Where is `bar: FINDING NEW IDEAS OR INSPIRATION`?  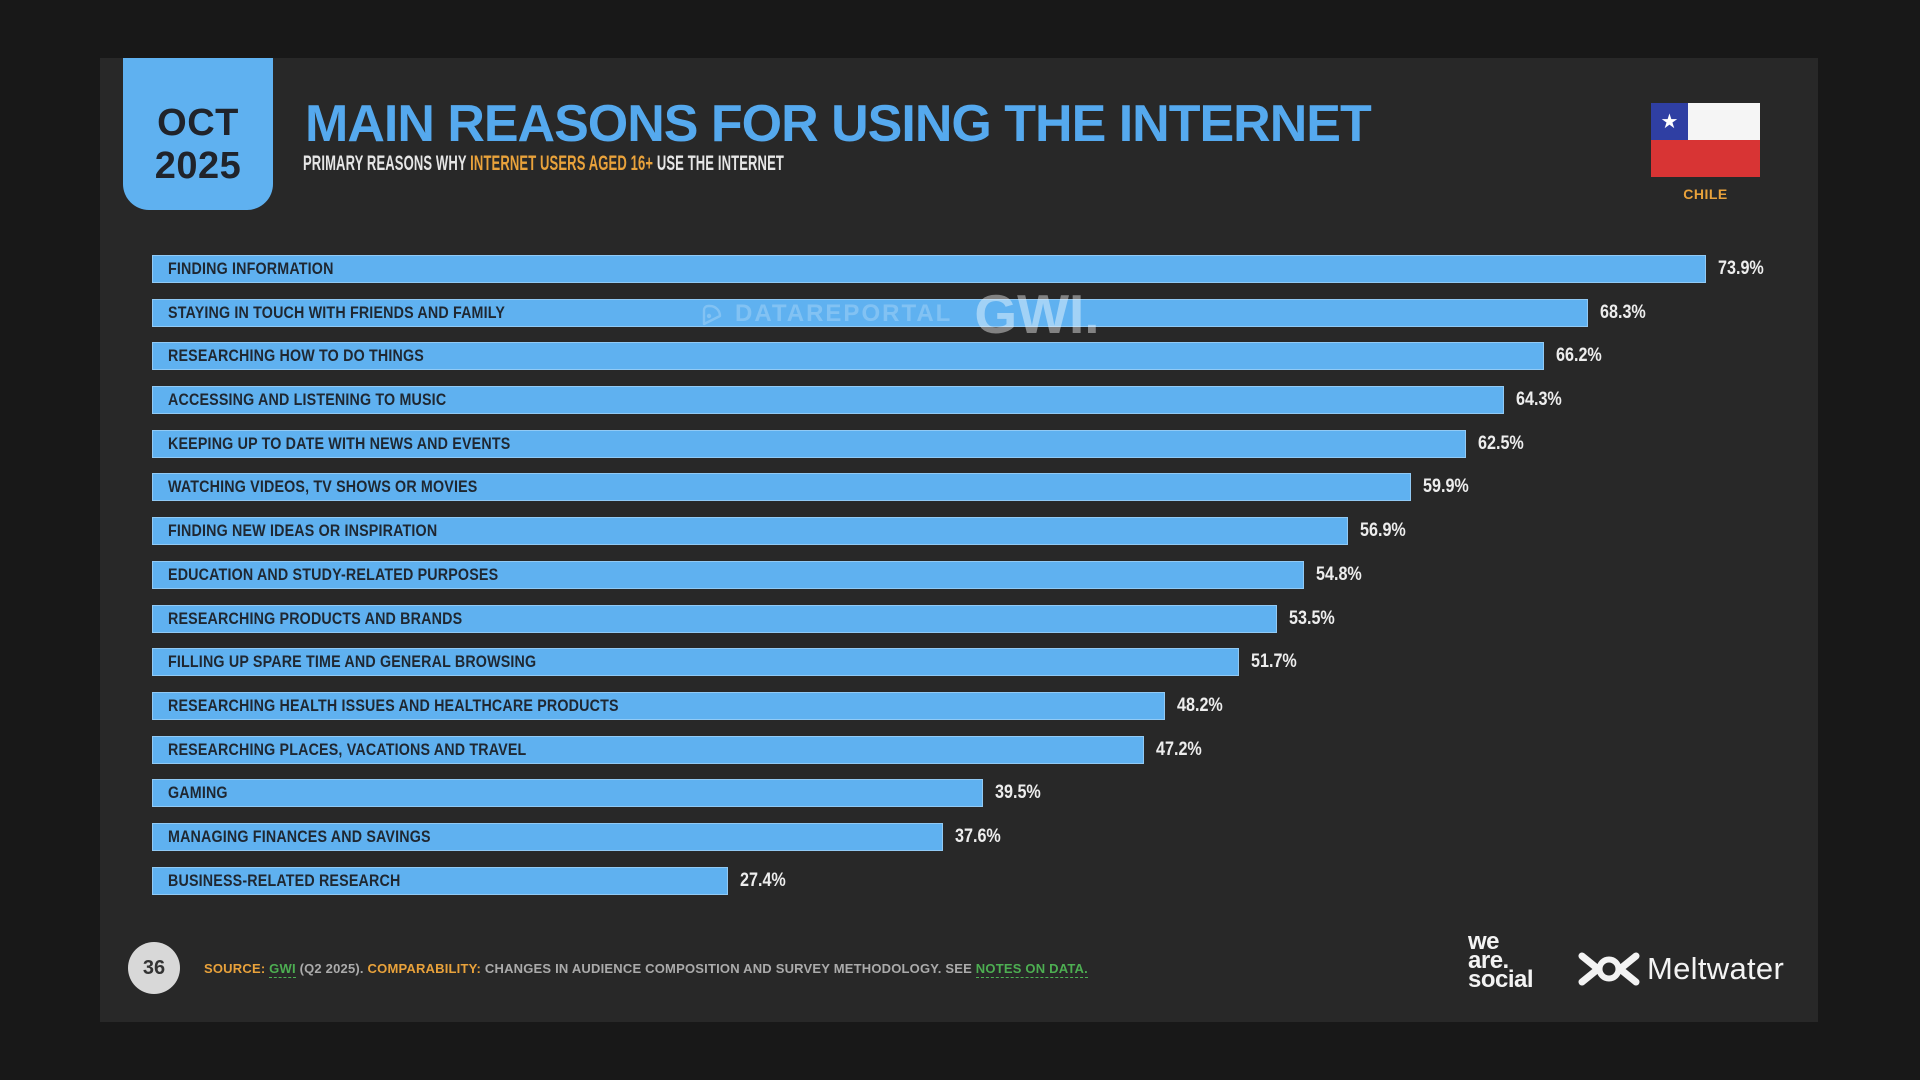 bar: FINDING NEW IDEAS OR INSPIRATION is located at coordinates (750, 531).